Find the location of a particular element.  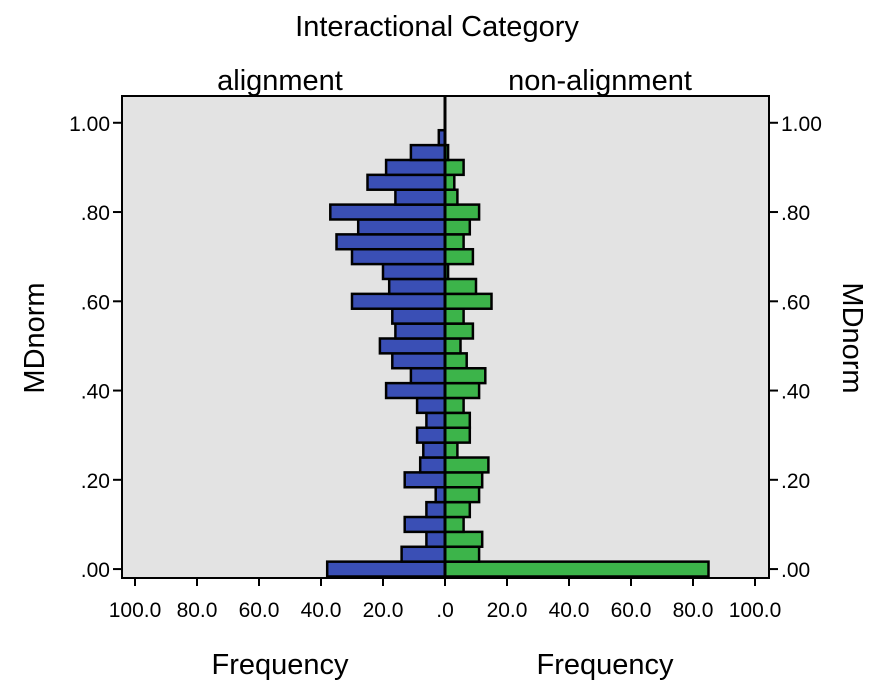

panel-label-non-alignment: non-alignment is located at coordinates (600, 81).